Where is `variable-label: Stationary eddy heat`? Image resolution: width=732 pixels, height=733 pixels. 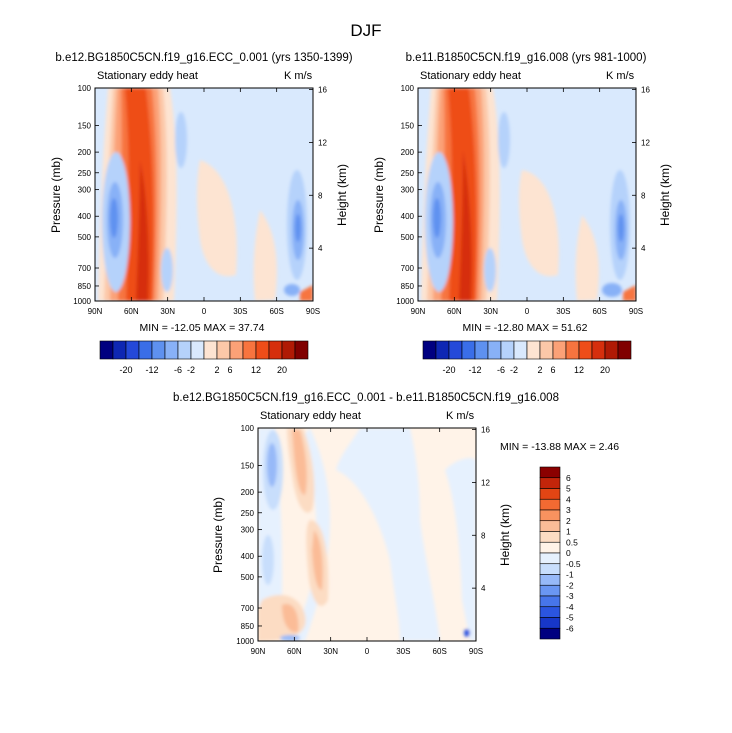
variable-label: Stationary eddy heat is located at coordinates (470, 76).